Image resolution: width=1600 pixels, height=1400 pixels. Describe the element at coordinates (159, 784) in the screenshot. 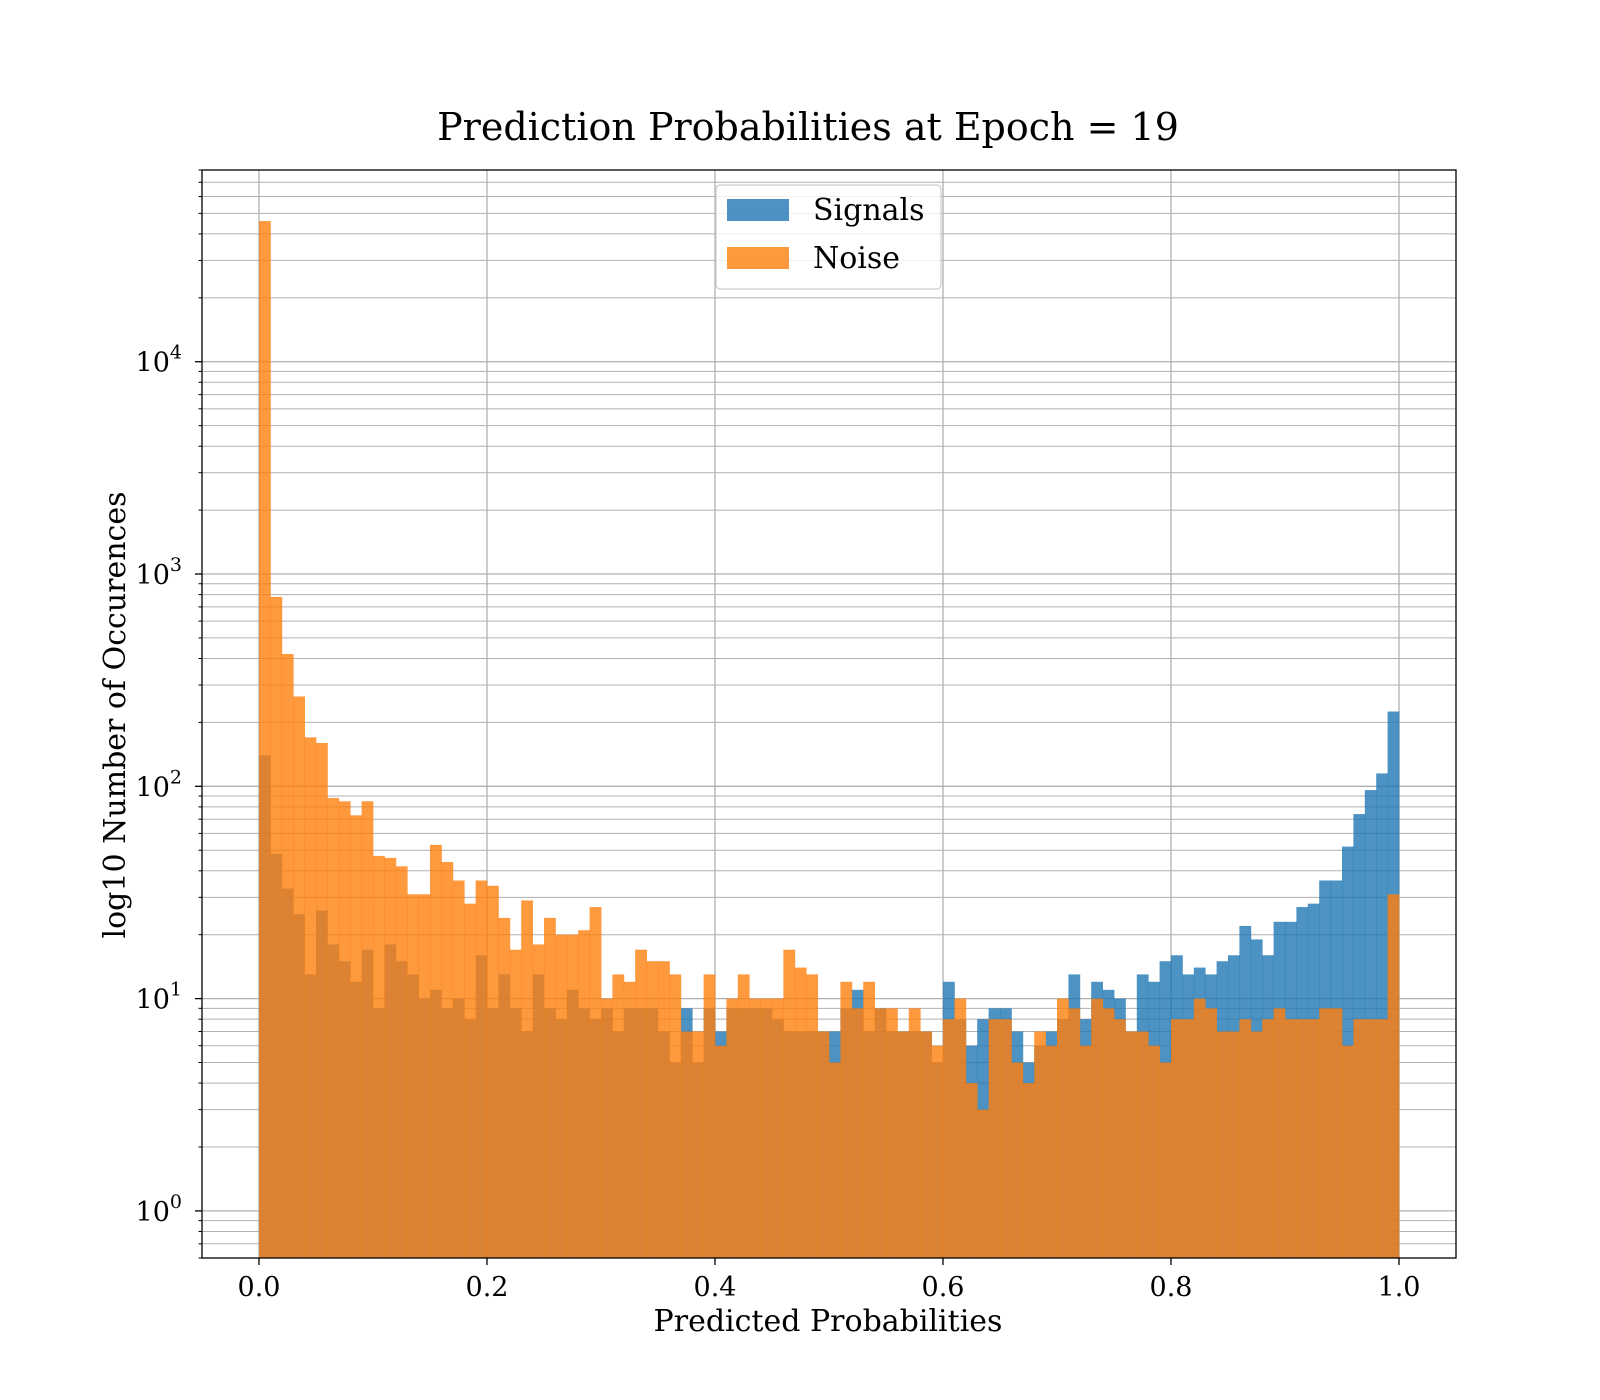

I see `y-tick-label: 10²` at that location.